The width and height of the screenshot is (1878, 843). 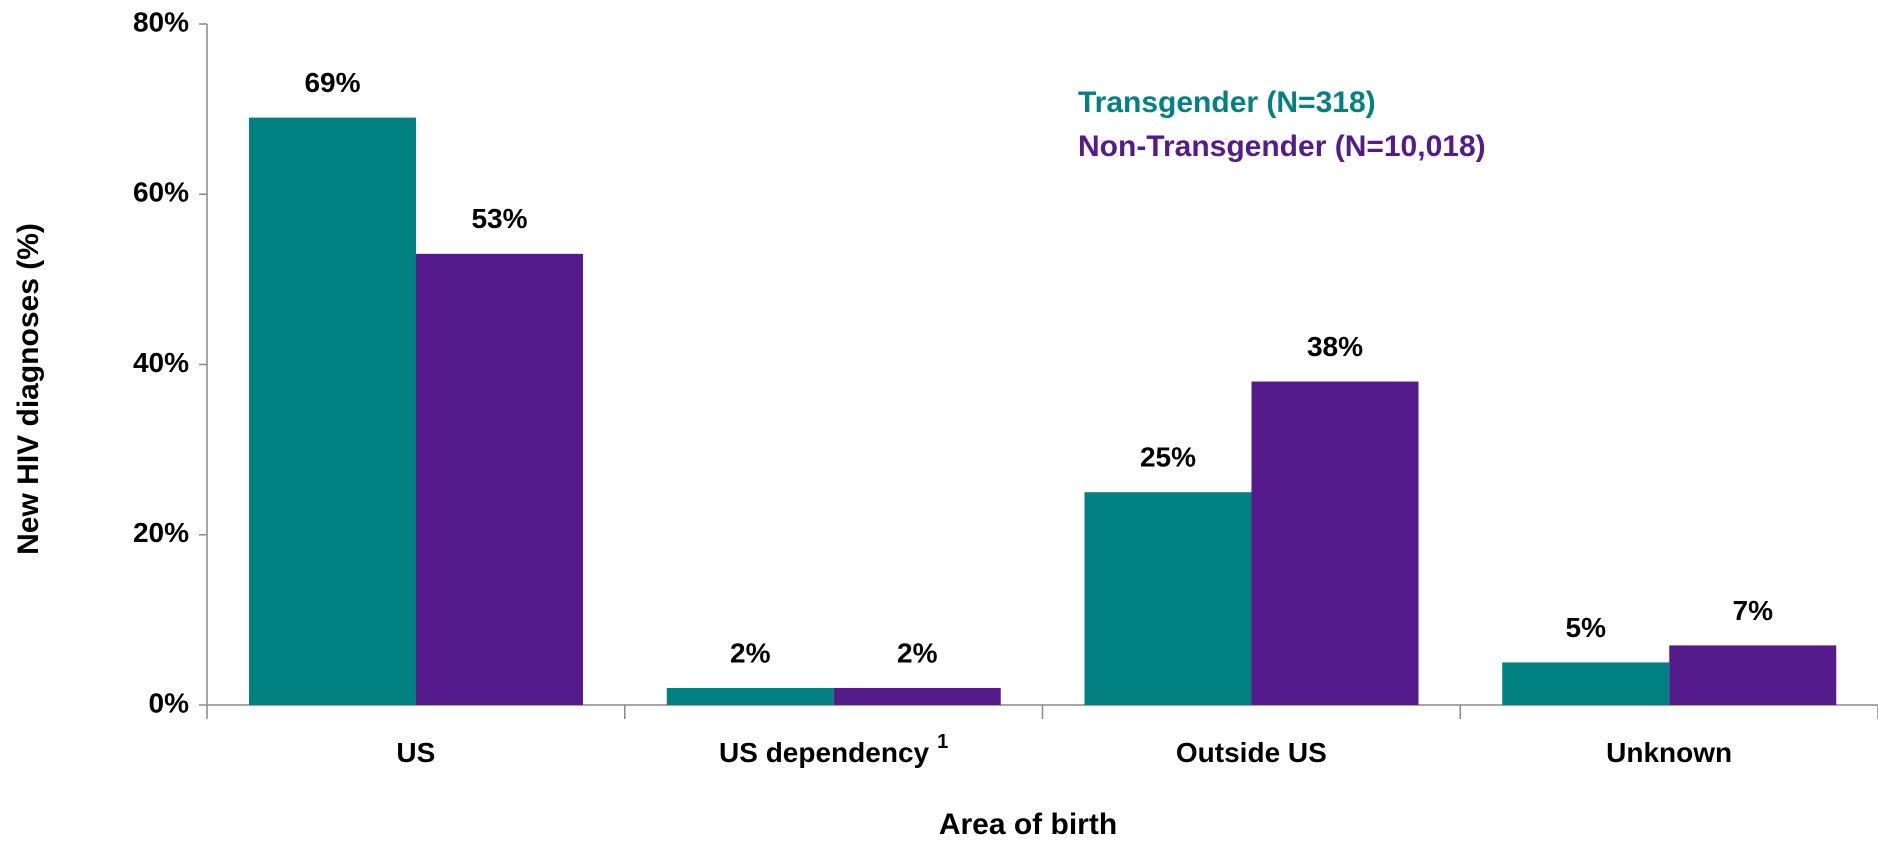 I want to click on category-name: US, so click(x=415, y=752).